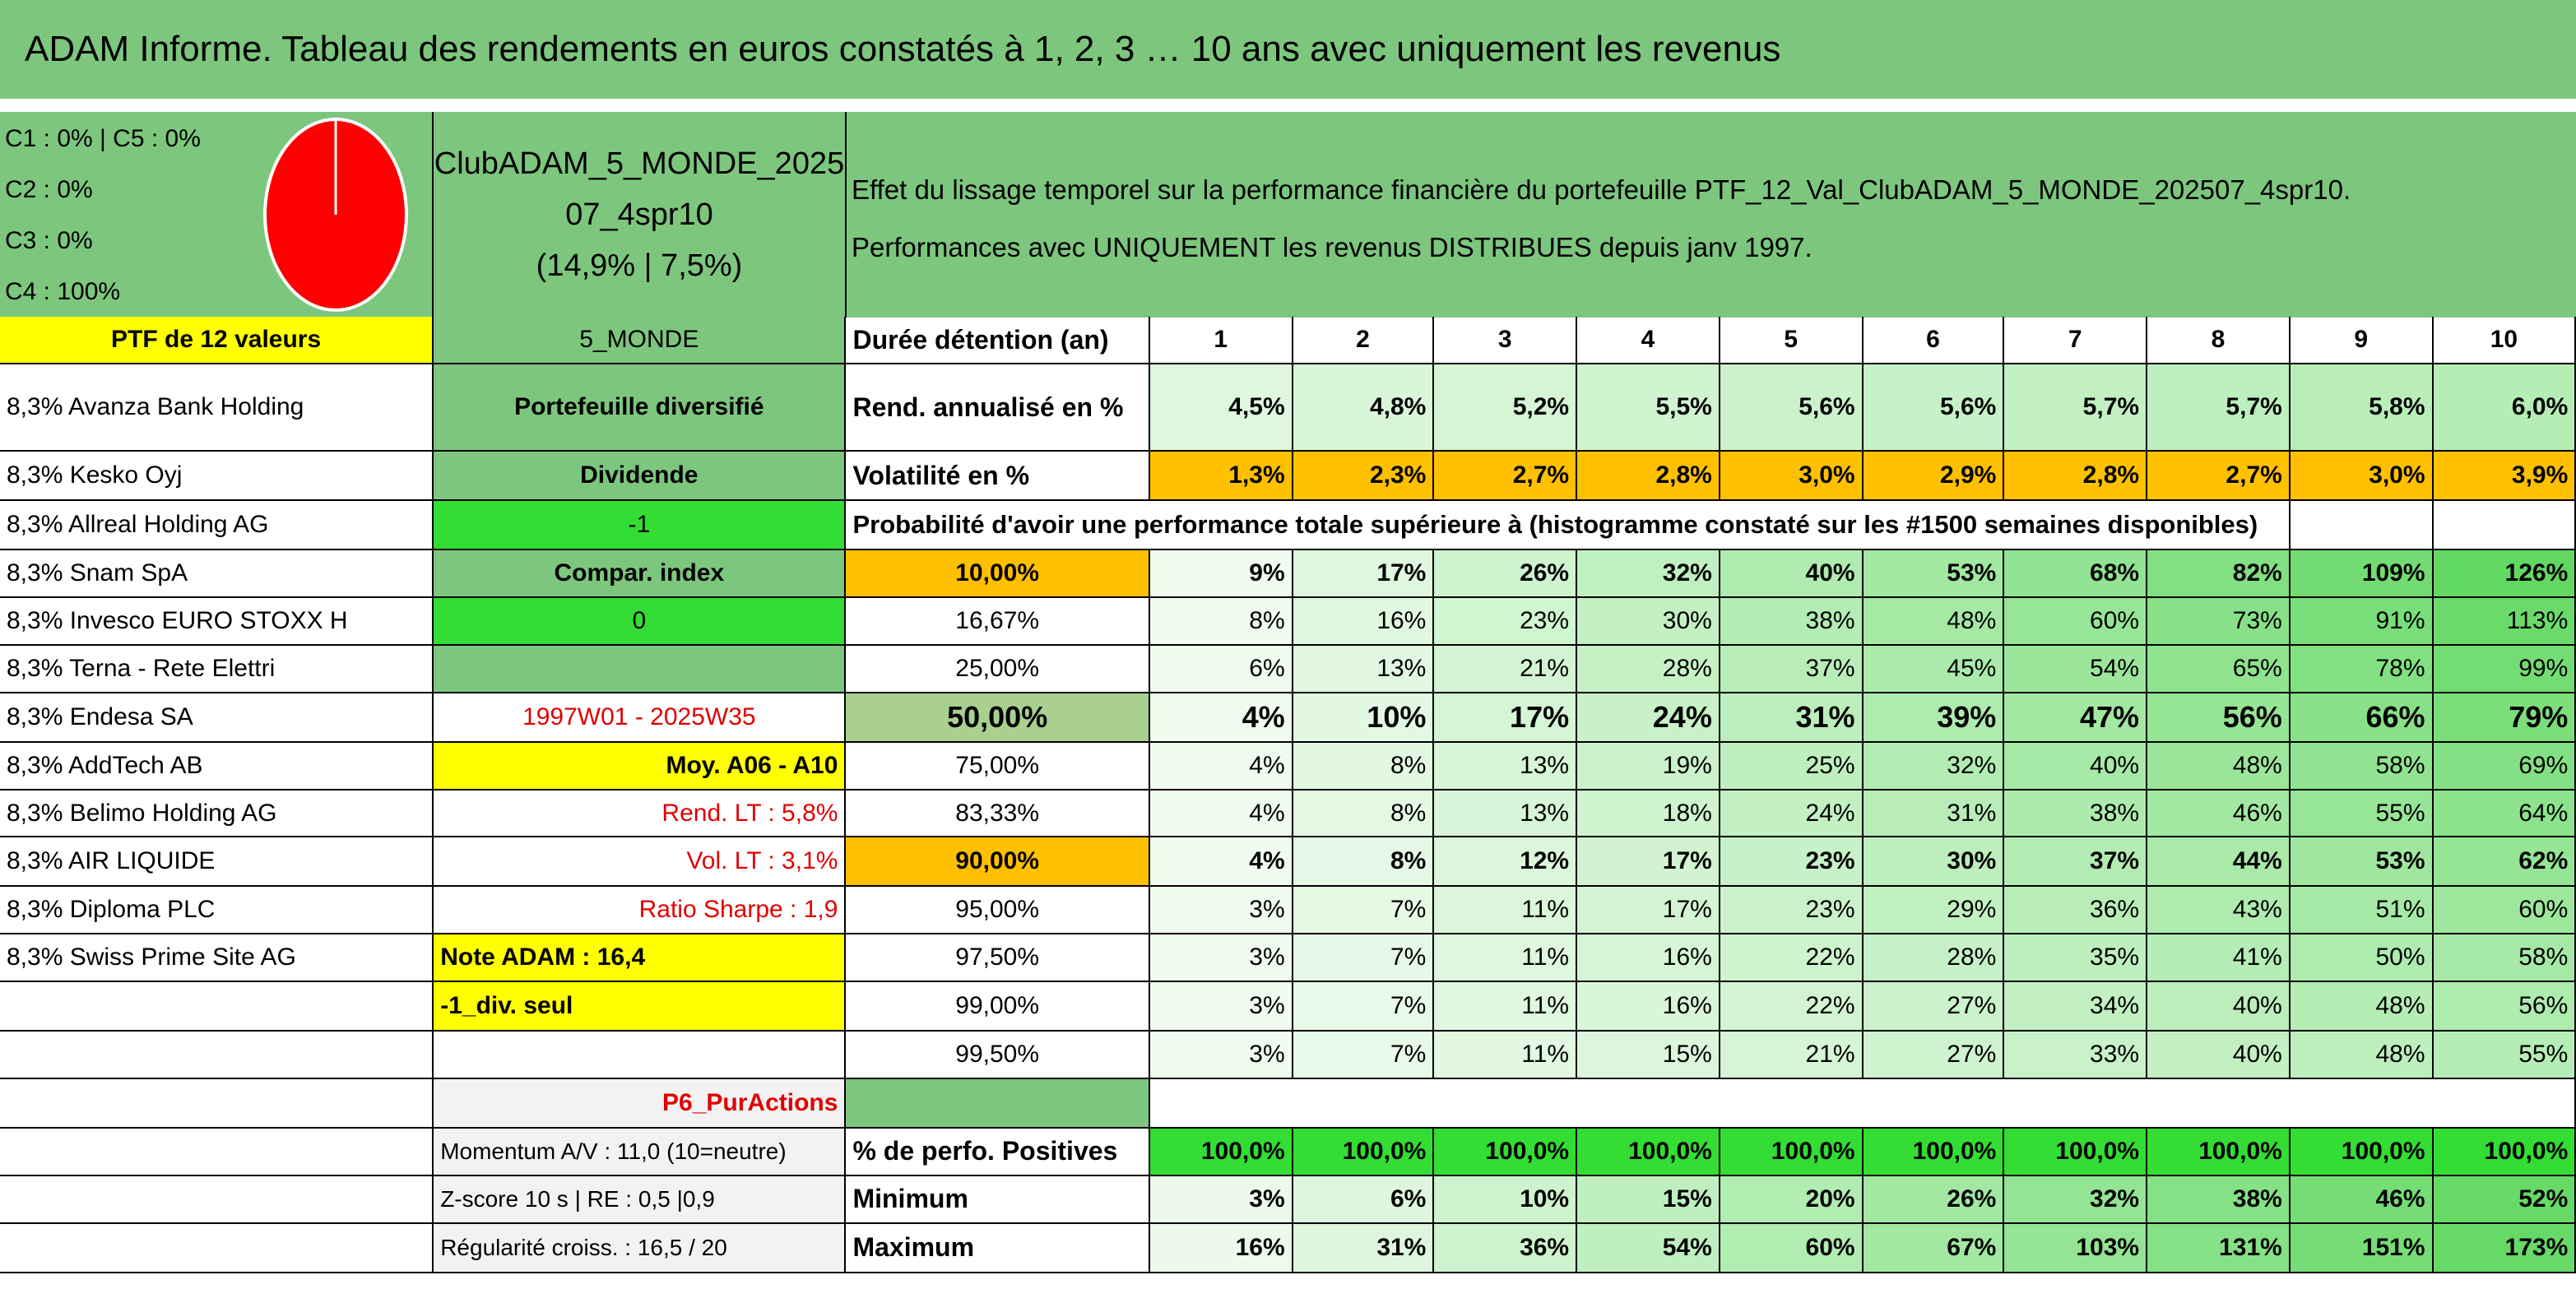 This screenshot has width=2576, height=1289. Describe the element at coordinates (1506, 341) in the screenshot. I see `value-cell: 3` at that location.